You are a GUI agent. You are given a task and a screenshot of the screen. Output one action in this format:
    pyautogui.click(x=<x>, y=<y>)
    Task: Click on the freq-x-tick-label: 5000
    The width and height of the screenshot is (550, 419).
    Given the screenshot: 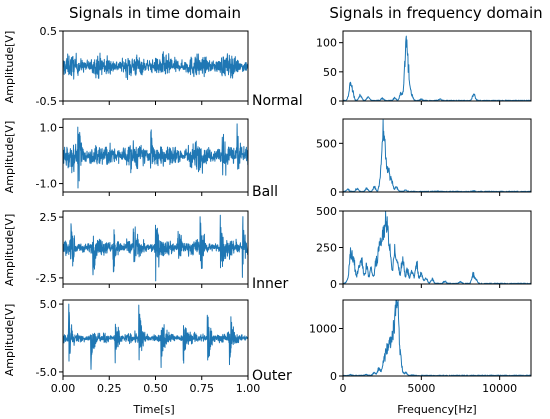 What is the action you would take?
    pyautogui.click(x=421, y=388)
    